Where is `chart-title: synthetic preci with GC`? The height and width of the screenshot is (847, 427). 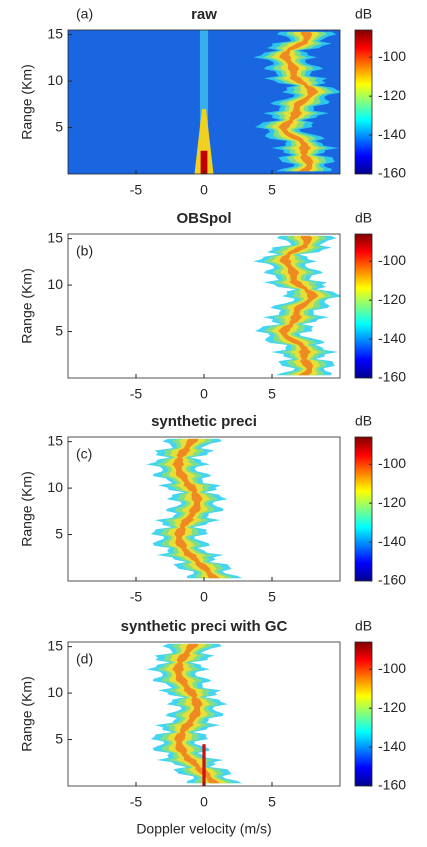
chart-title: synthetic preci with GC is located at coordinates (204, 626).